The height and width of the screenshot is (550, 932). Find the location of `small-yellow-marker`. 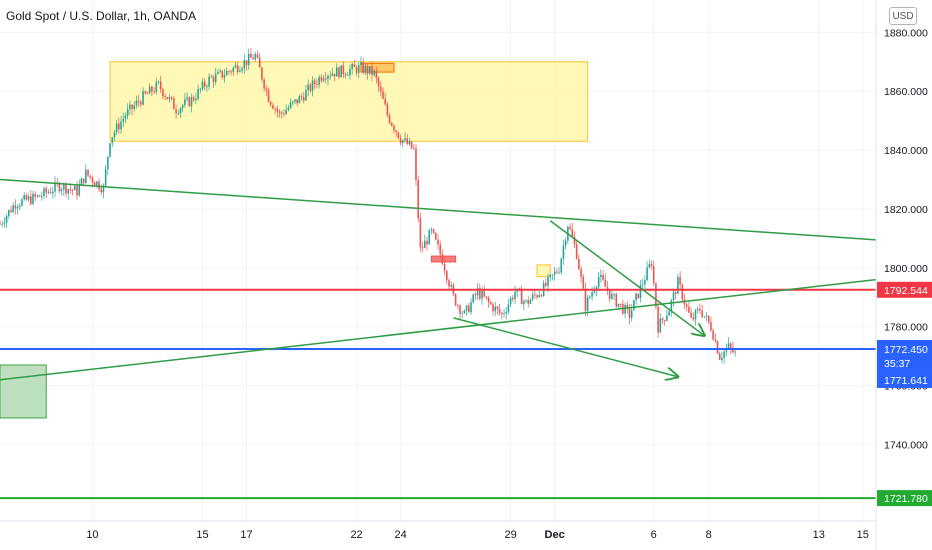

small-yellow-marker is located at coordinates (543, 271).